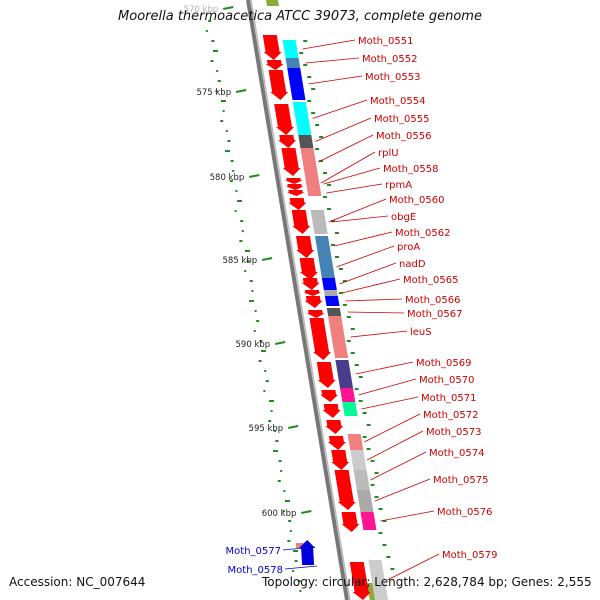 The width and height of the screenshot is (600, 600). I want to click on gene-label: Moth_0572, so click(450, 415).